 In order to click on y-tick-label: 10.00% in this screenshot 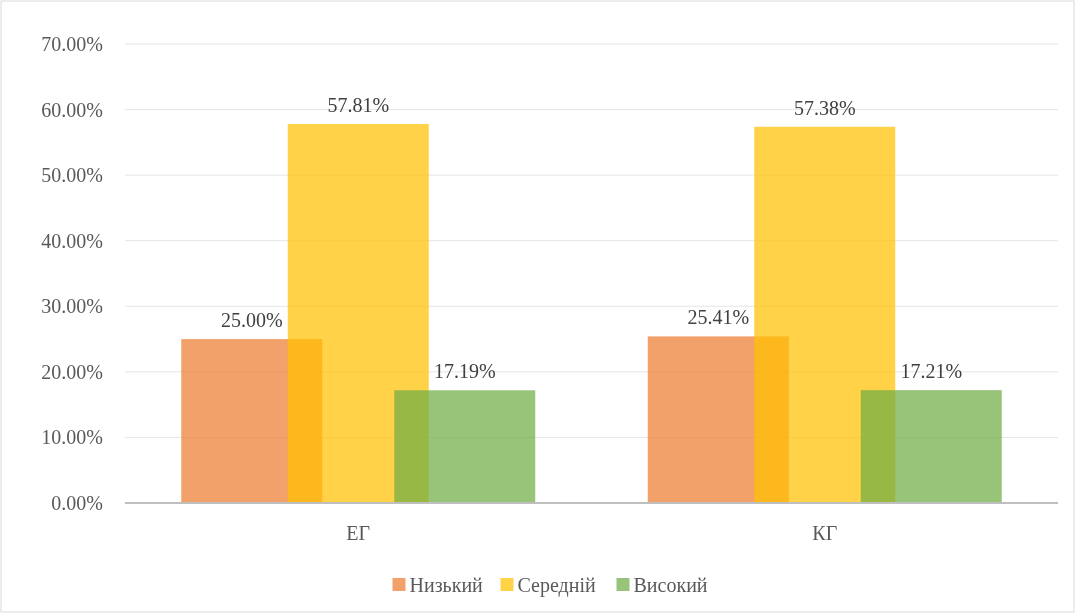, I will do `click(72, 437)`.